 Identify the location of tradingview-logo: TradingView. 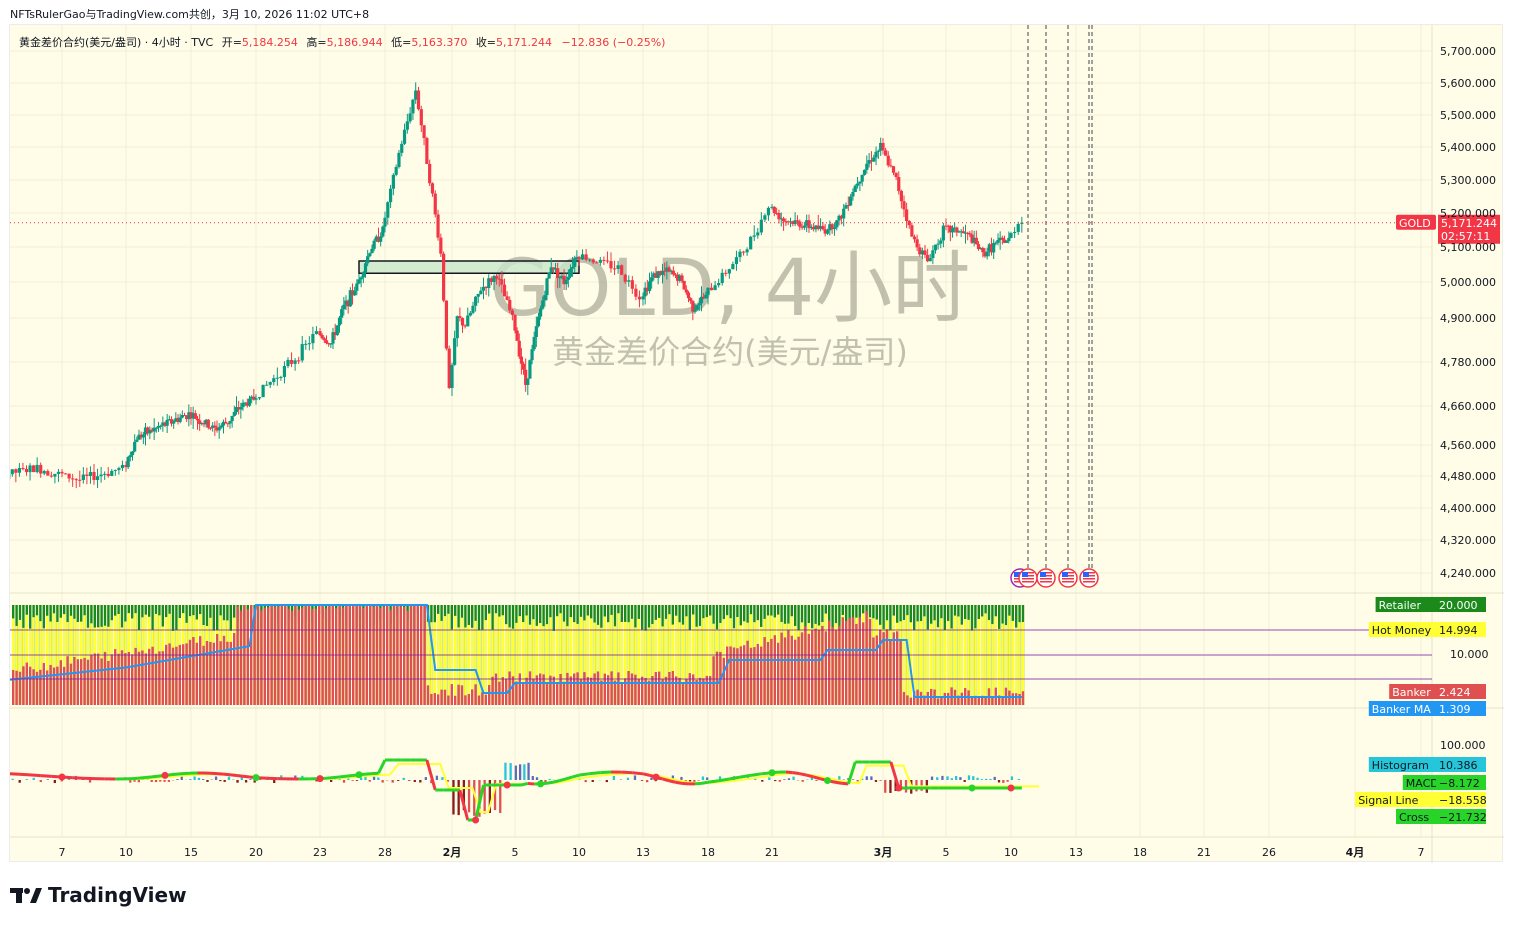
(98, 895).